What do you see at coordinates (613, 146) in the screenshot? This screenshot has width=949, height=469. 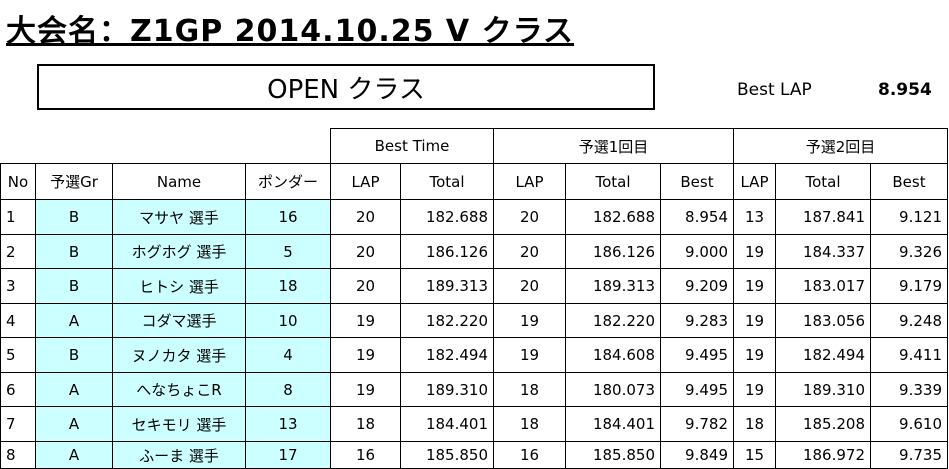 I see `group-header: 予選1回目` at bounding box center [613, 146].